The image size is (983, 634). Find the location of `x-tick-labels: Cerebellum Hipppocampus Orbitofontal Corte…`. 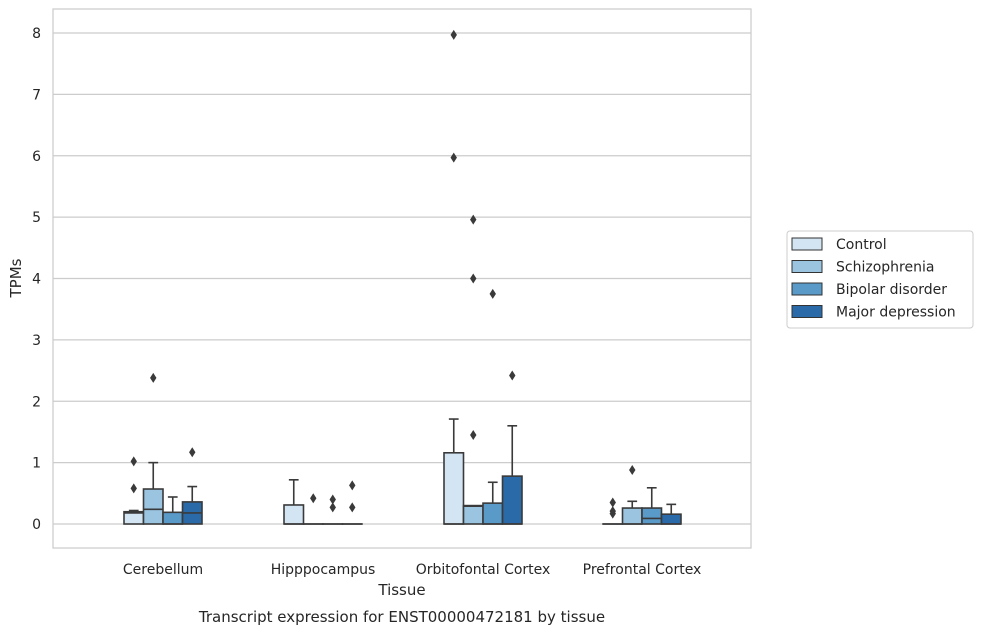

x-tick-labels: Cerebellum Hipppocampus Orbitofontal Corte… is located at coordinates (412, 570).